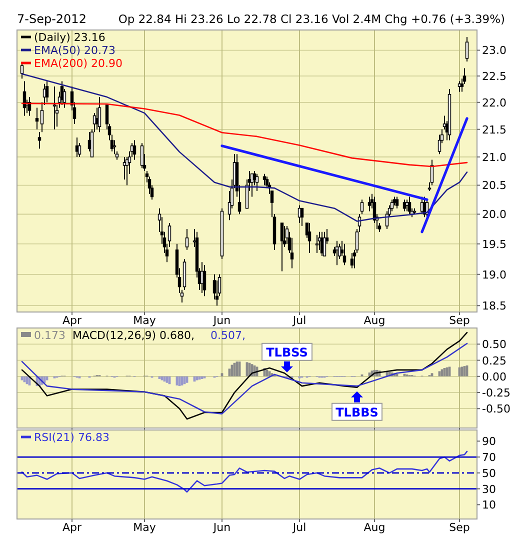  I want to click on y-tick-label: 50, so click(489, 473).